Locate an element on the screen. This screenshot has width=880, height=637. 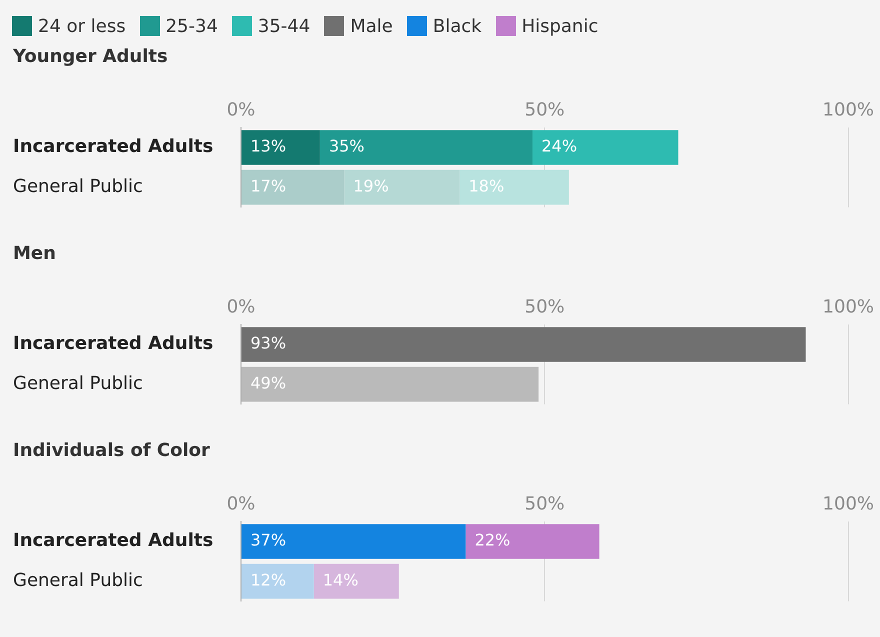
legend-label: Hispanic is located at coordinates (560, 26).